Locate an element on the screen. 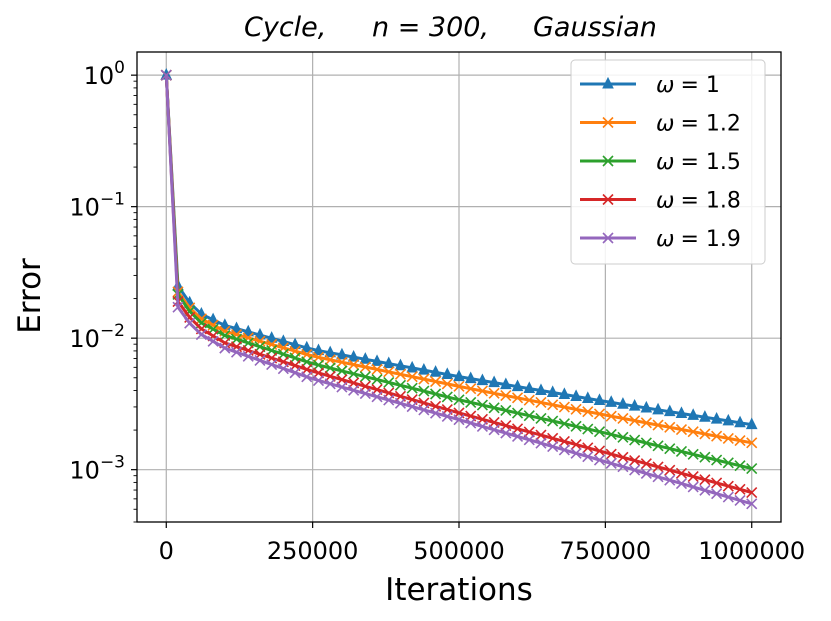 The image size is (831, 621). x-tick-label-3: 750000 is located at coordinates (606, 551).